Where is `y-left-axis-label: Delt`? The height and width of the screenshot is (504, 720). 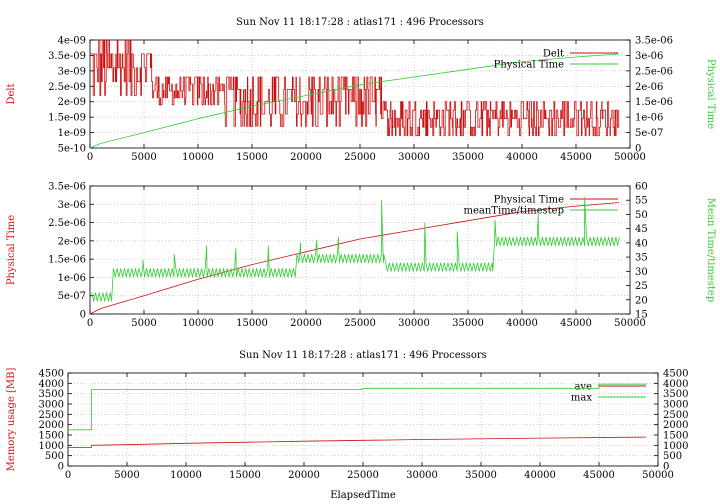 y-left-axis-label: Delt is located at coordinates (11, 93).